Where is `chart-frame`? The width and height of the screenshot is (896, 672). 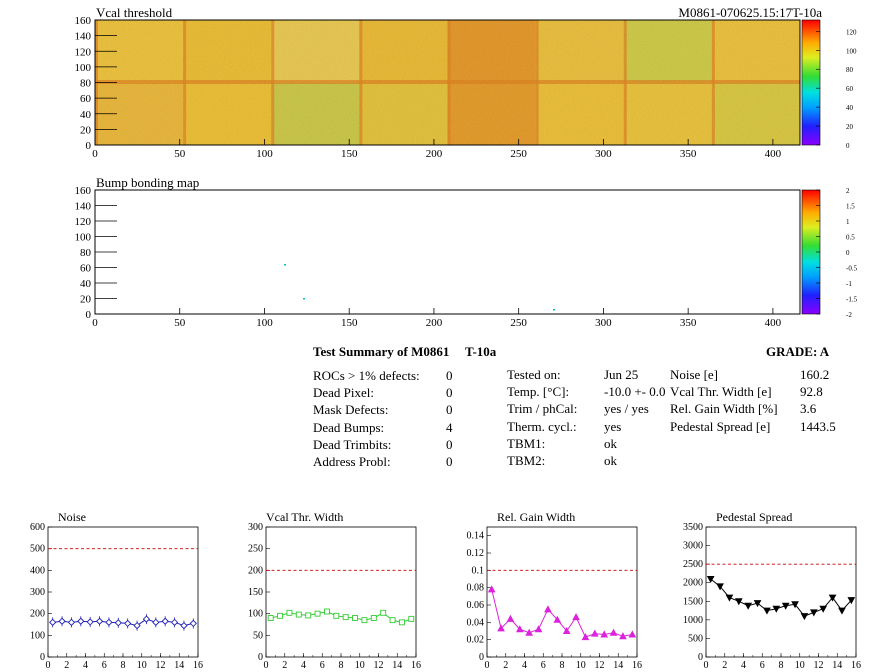
chart-frame is located at coordinates (123, 592).